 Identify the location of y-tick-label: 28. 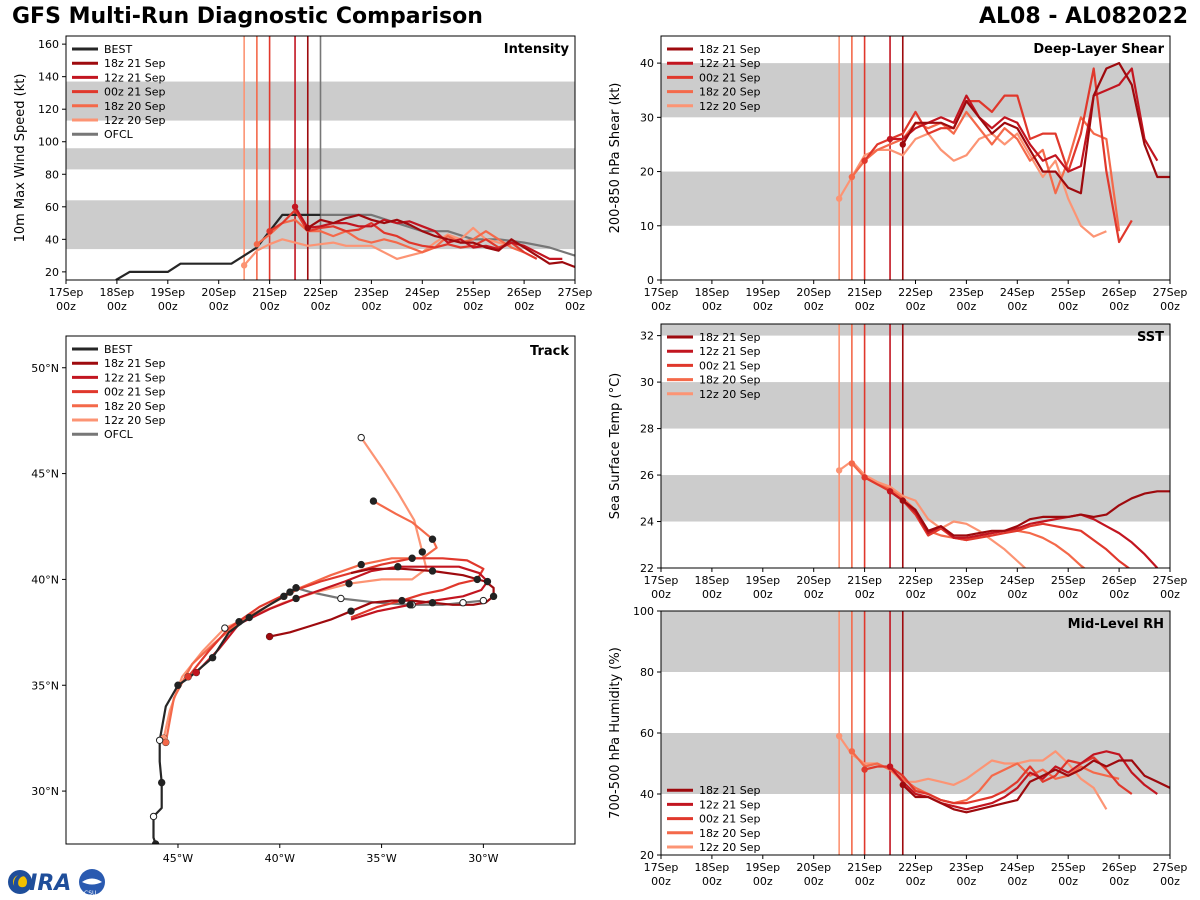
(647, 429).